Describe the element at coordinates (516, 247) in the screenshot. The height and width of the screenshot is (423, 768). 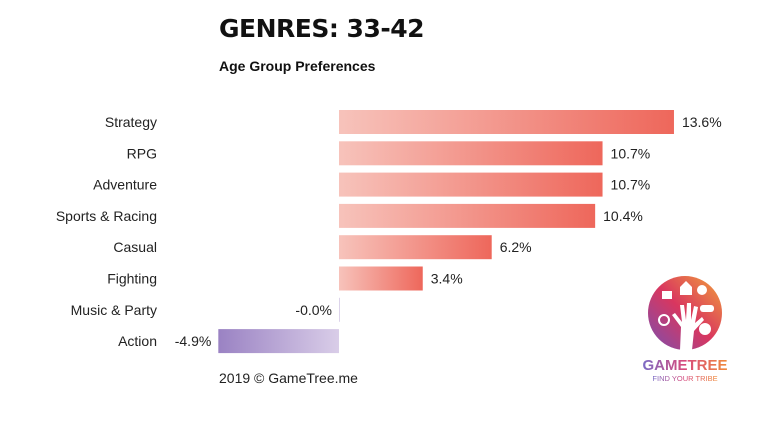
I see `value-label: 6.2%` at that location.